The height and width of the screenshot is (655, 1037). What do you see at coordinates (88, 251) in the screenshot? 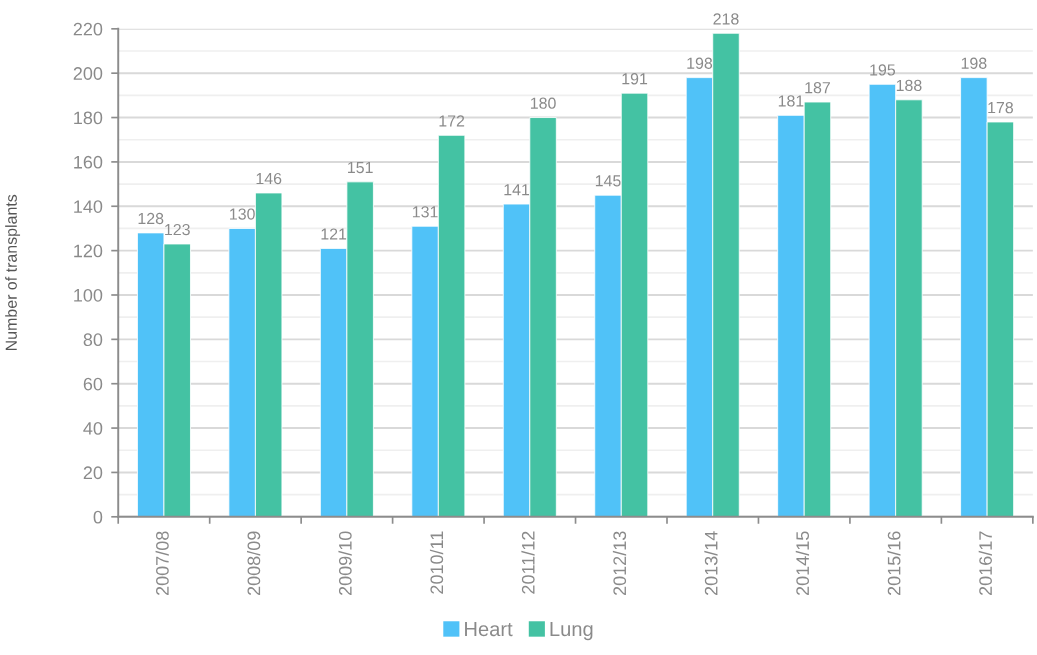
I see `y-tick-label: 120` at bounding box center [88, 251].